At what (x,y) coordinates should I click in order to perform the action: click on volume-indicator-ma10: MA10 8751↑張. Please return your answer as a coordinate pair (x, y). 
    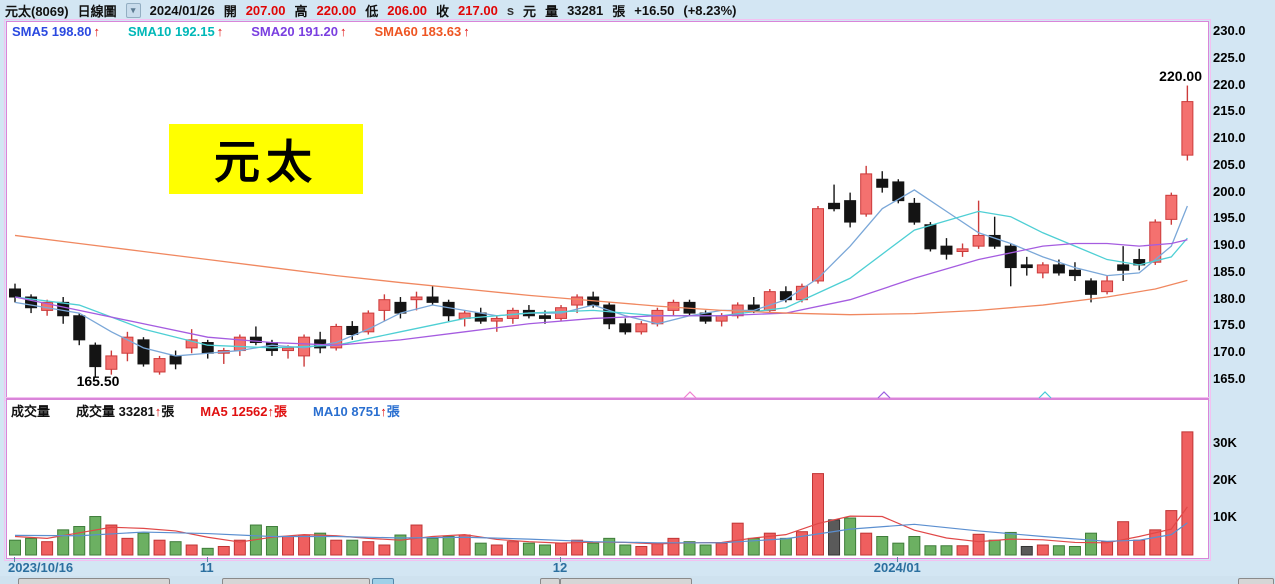
    Looking at the image, I should click on (356, 410).